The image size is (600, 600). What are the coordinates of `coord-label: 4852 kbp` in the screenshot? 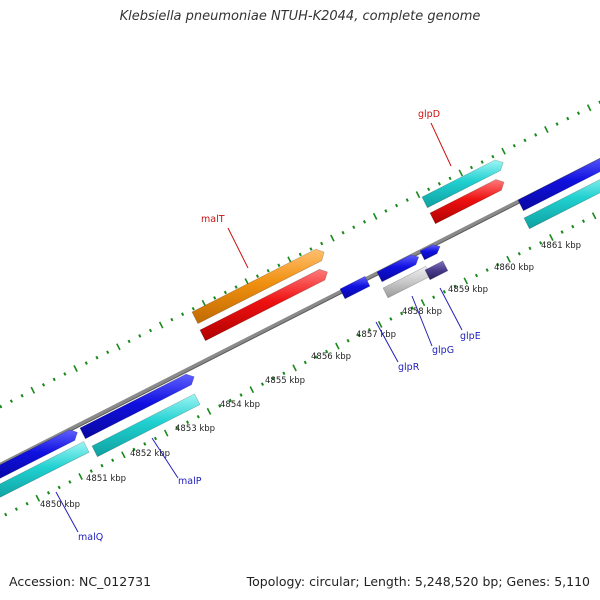 It's located at (150, 454).